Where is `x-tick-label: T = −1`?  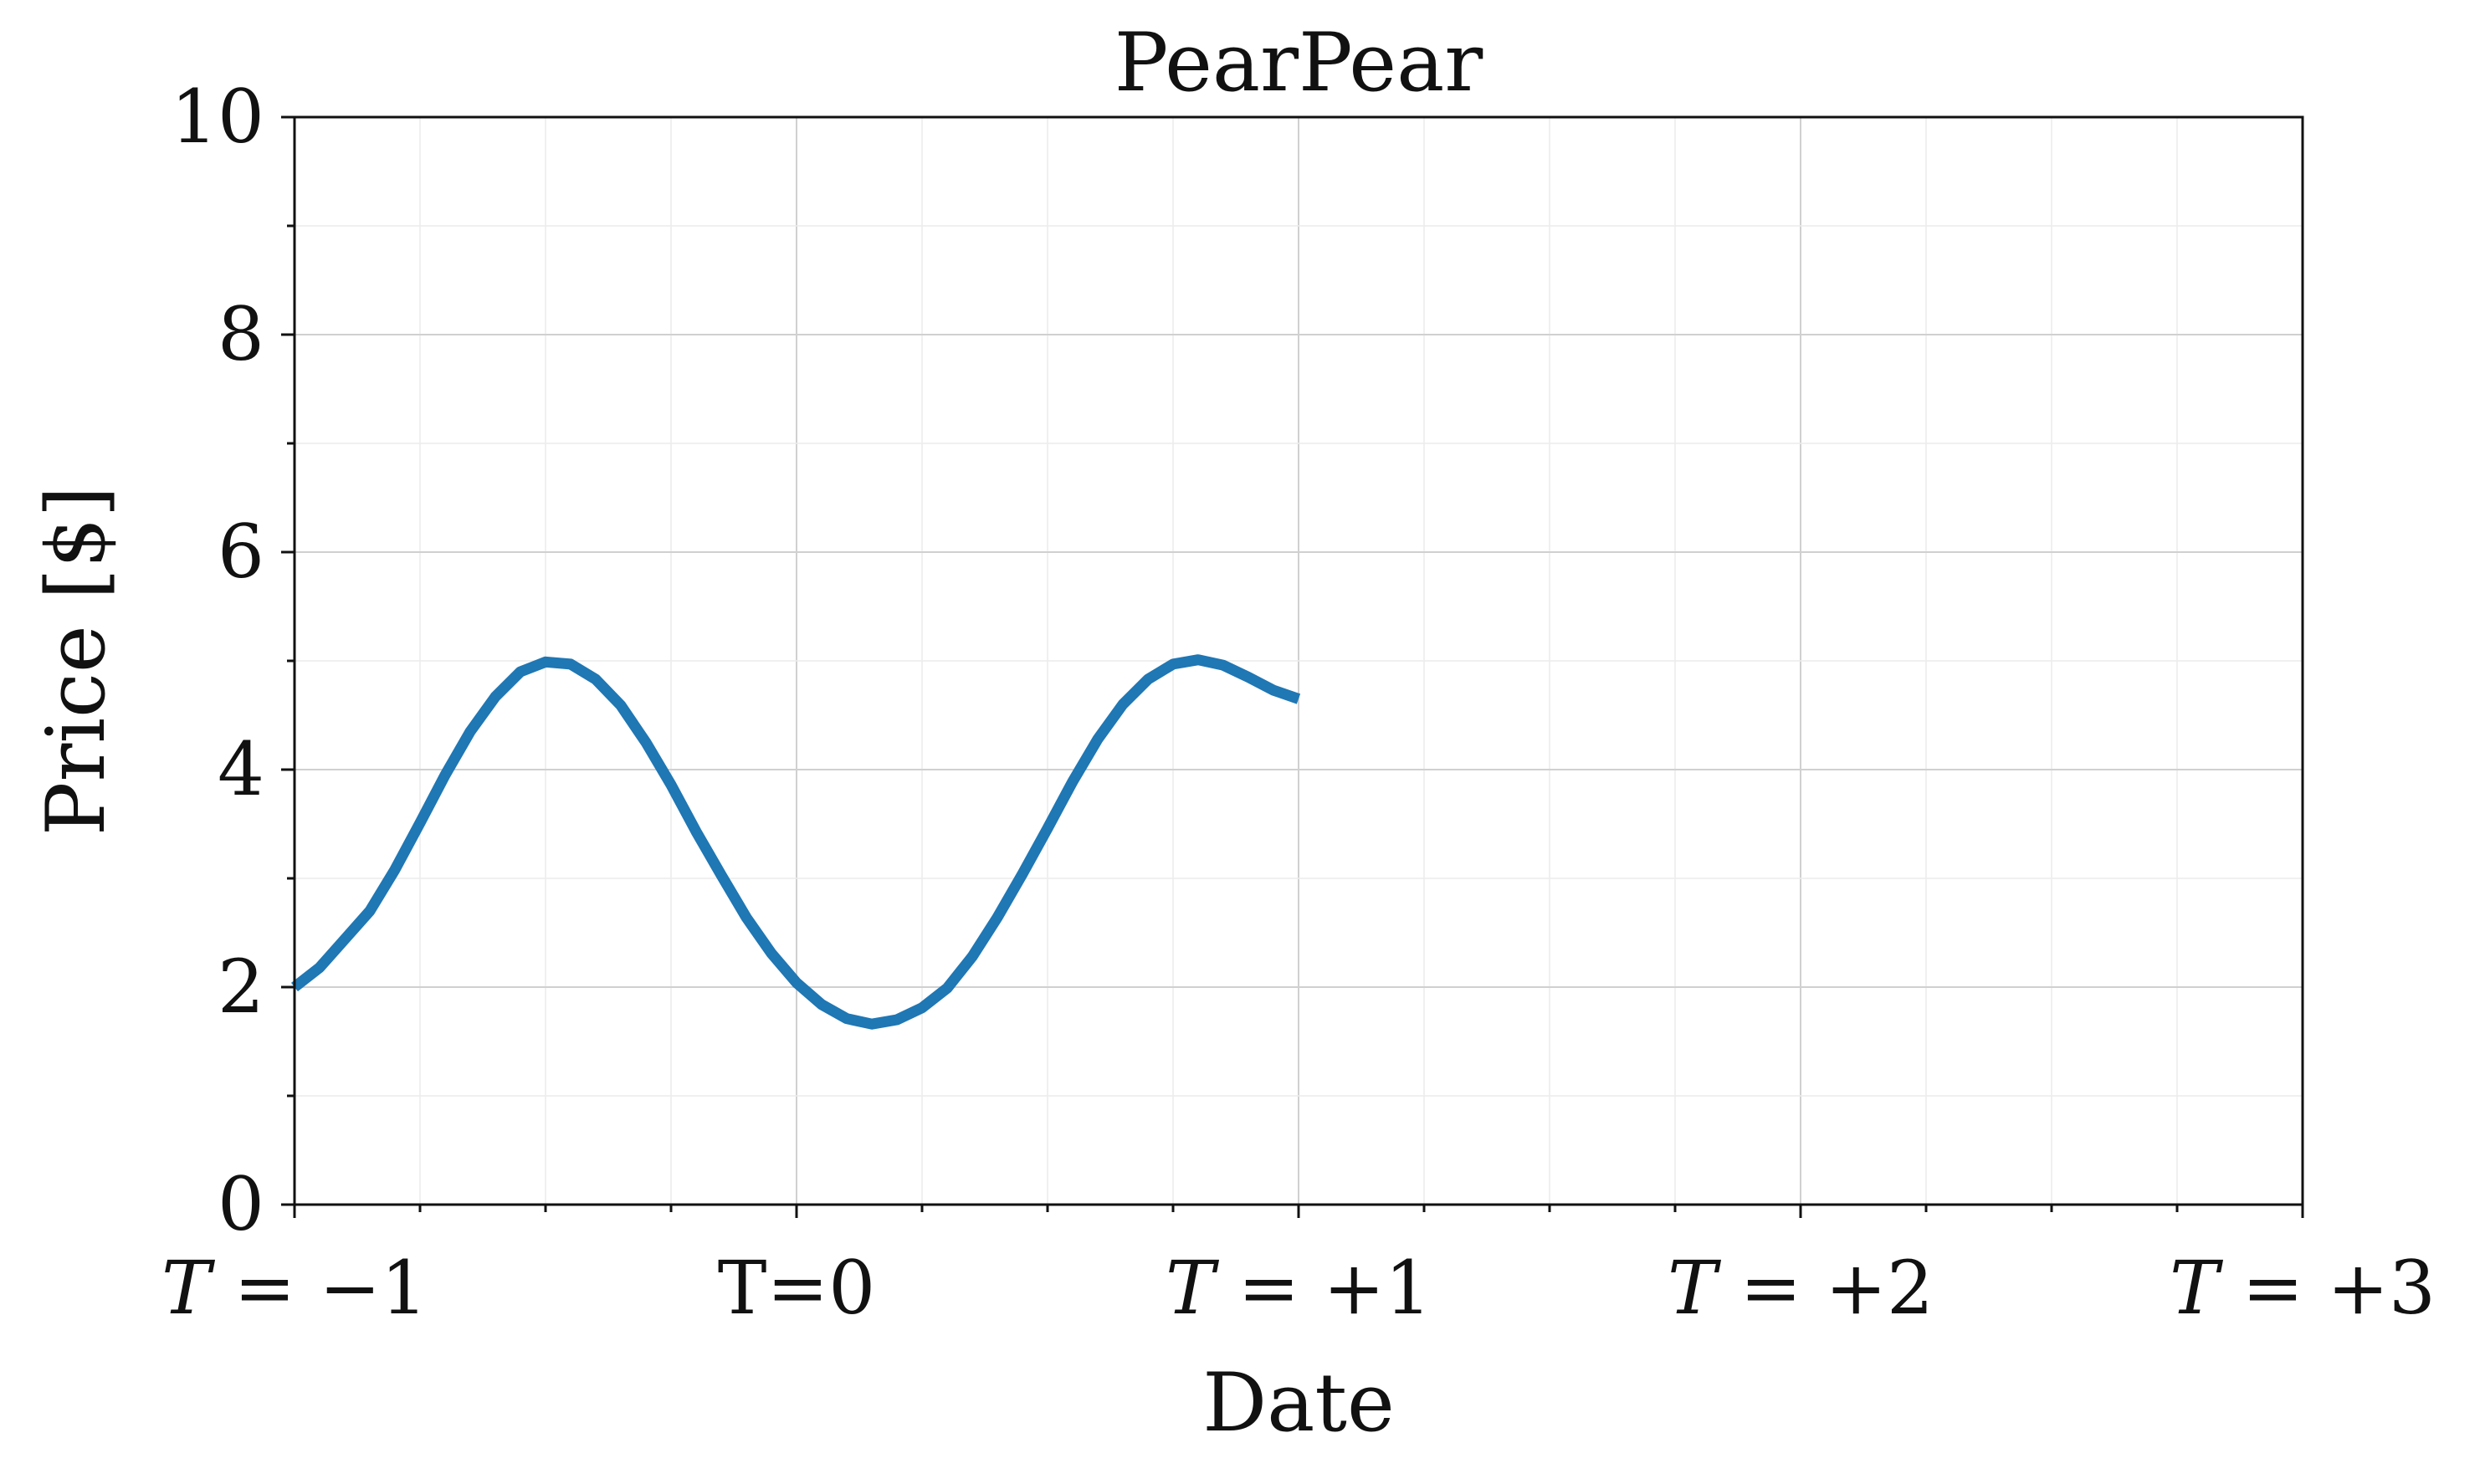
x-tick-label: T = −1 is located at coordinates (294, 1288).